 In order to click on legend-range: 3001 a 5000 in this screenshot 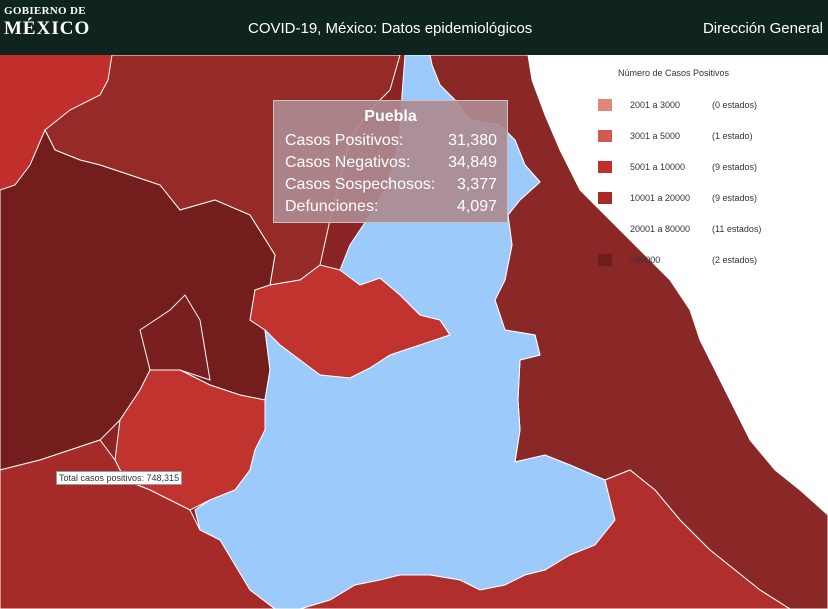, I will do `click(655, 136)`.